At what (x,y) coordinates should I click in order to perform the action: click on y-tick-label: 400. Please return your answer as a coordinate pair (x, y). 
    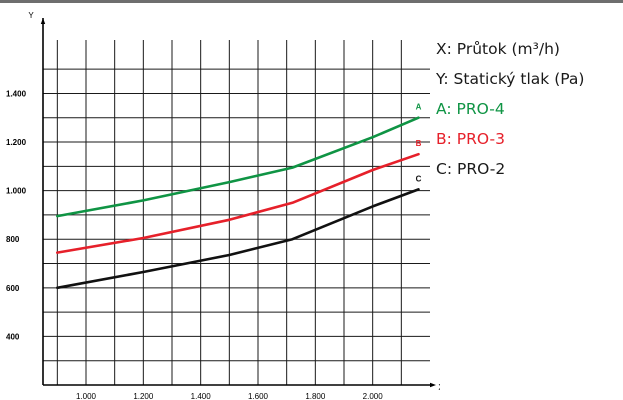
    Looking at the image, I should click on (13, 336).